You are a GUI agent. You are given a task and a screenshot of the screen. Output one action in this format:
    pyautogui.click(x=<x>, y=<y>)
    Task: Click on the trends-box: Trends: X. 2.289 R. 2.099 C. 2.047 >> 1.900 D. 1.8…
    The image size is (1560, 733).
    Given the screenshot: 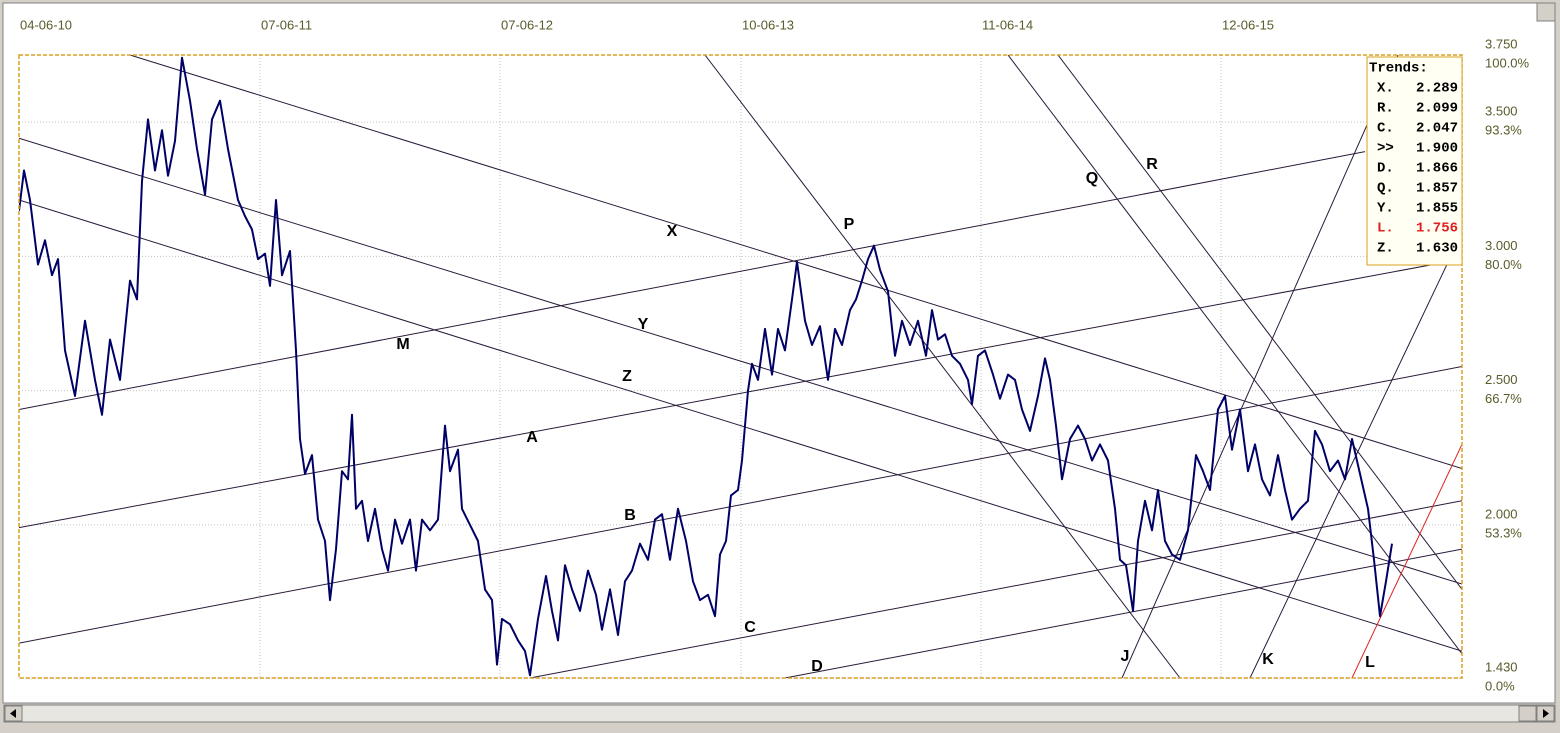 What is the action you would take?
    pyautogui.click(x=1414, y=161)
    